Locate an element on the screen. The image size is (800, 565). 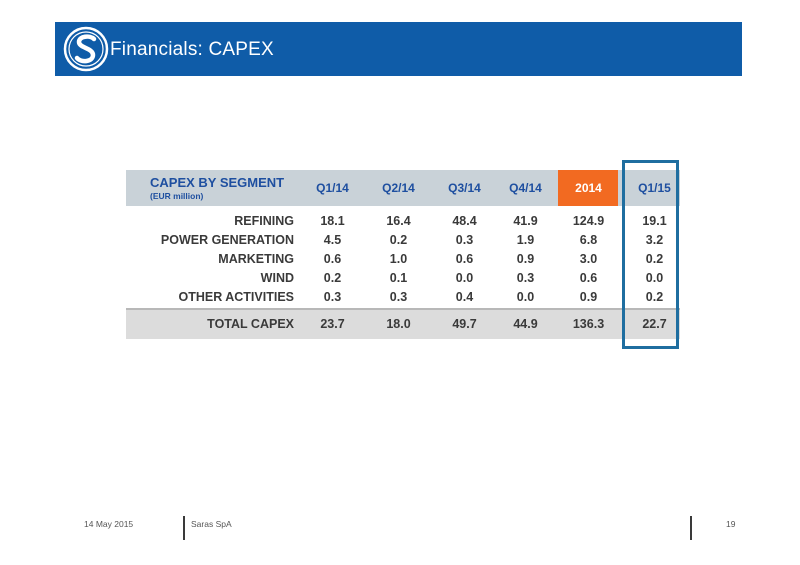
header-label-unit: (EUR million) is located at coordinates (177, 196).